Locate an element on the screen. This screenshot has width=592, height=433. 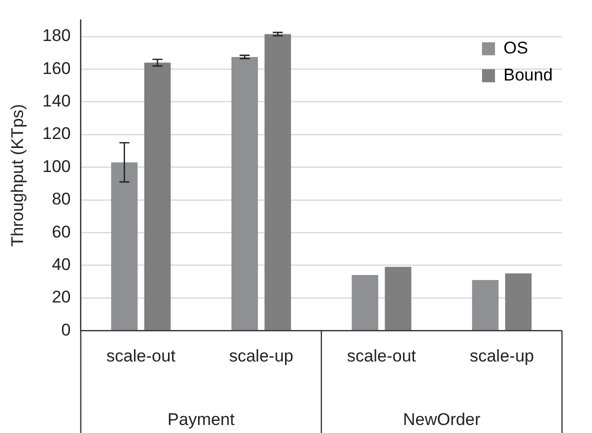
y-tick-label: 40 is located at coordinates (61, 264).